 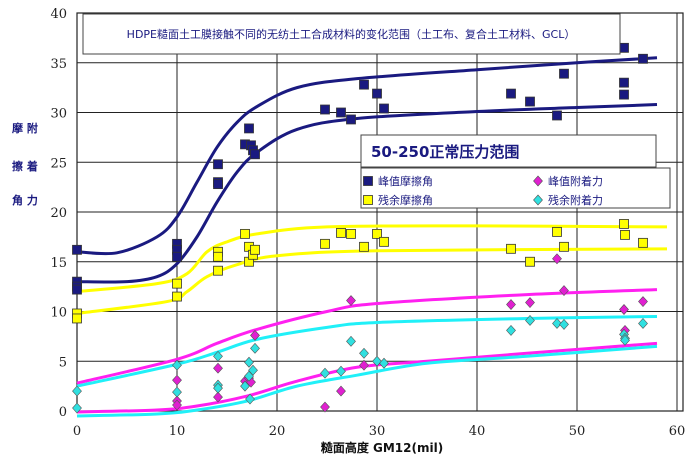 I want to click on pressure-range-annotation: 50-250正常压力范围, so click(x=445, y=152).